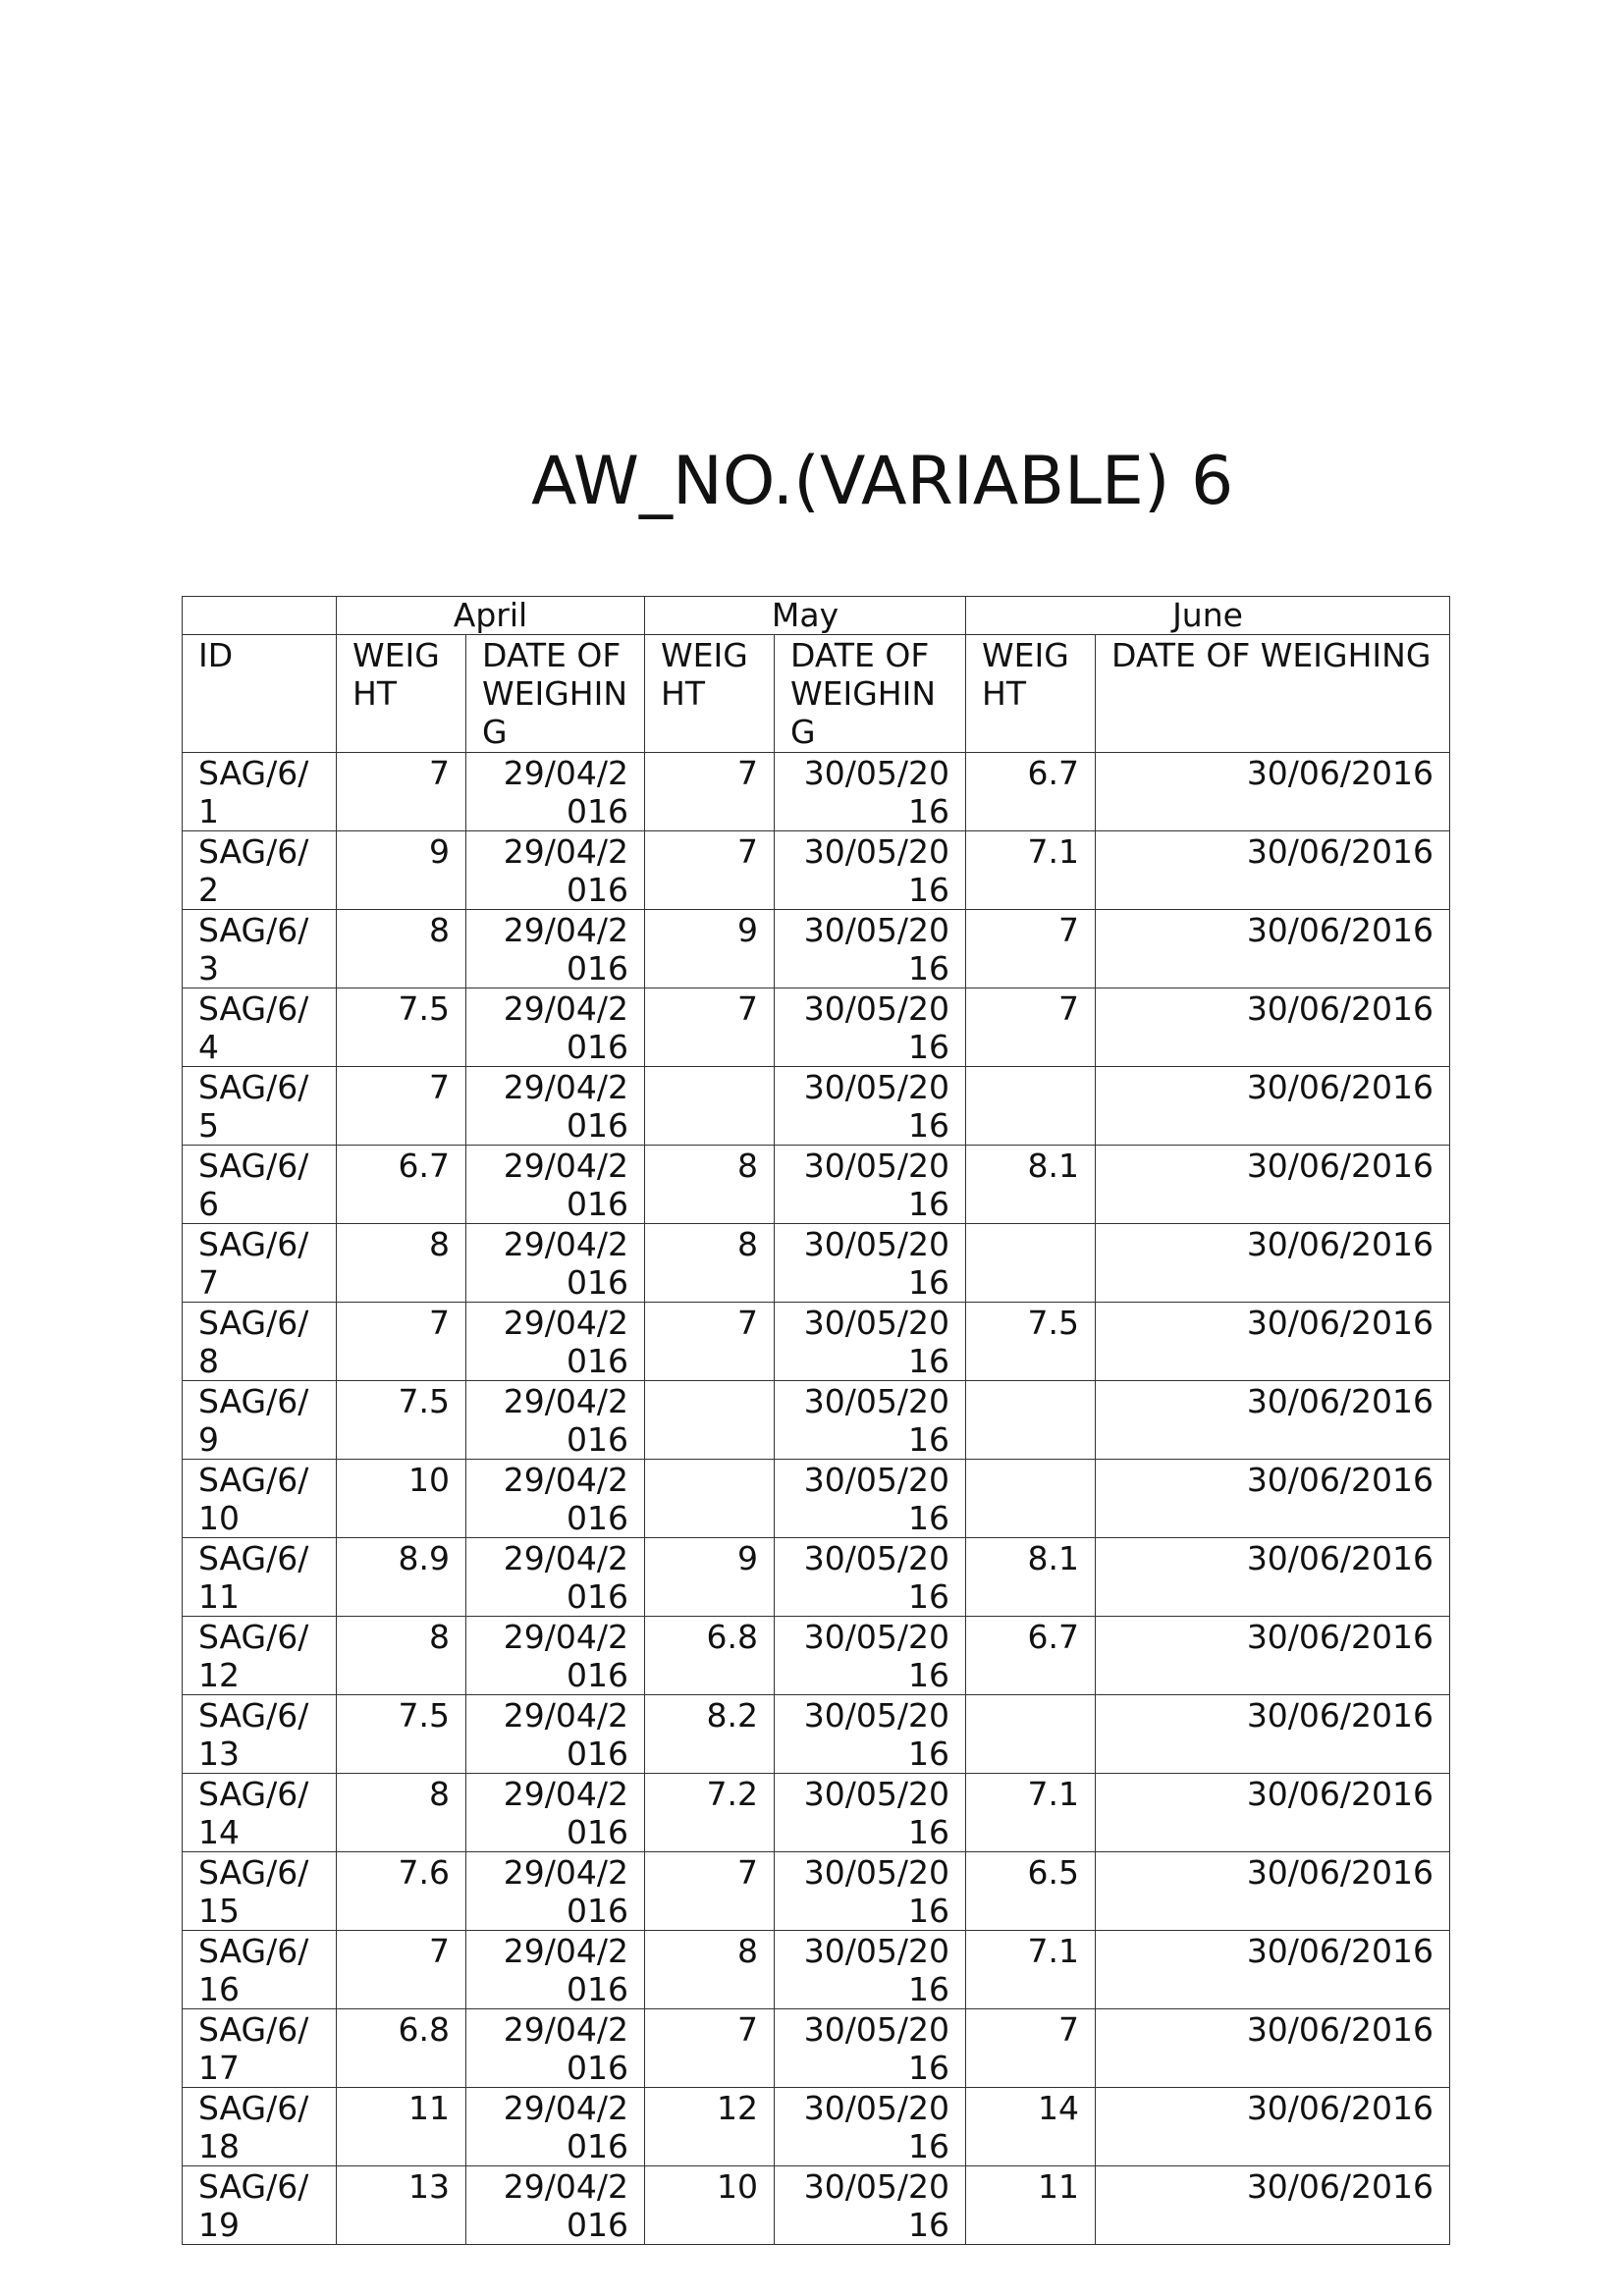 The height and width of the screenshot is (2296, 1623). Describe the element at coordinates (259, 1498) in the screenshot. I see `id-cell: SAG/6/10` at that location.